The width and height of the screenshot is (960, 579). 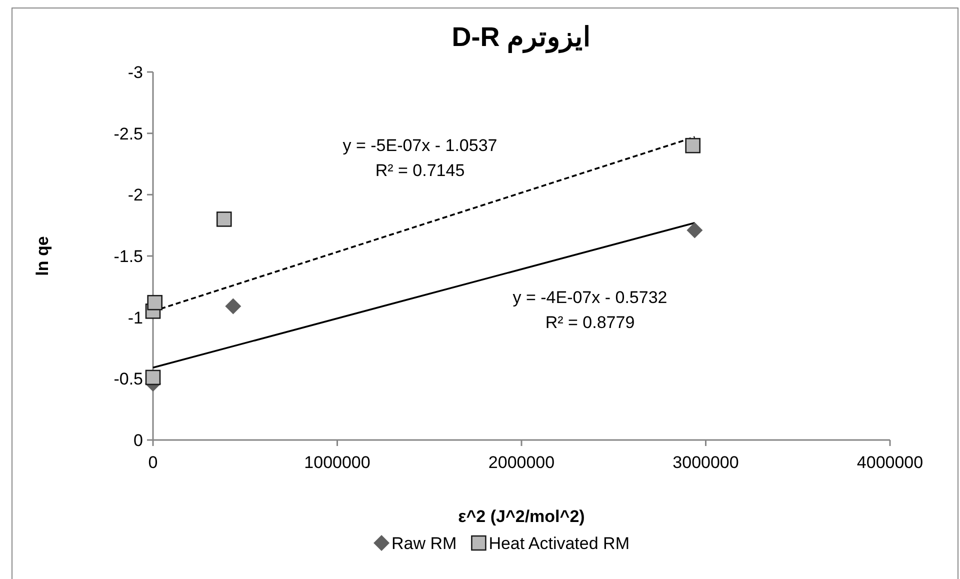 I want to click on x-tick-label: 0, so click(x=153, y=462).